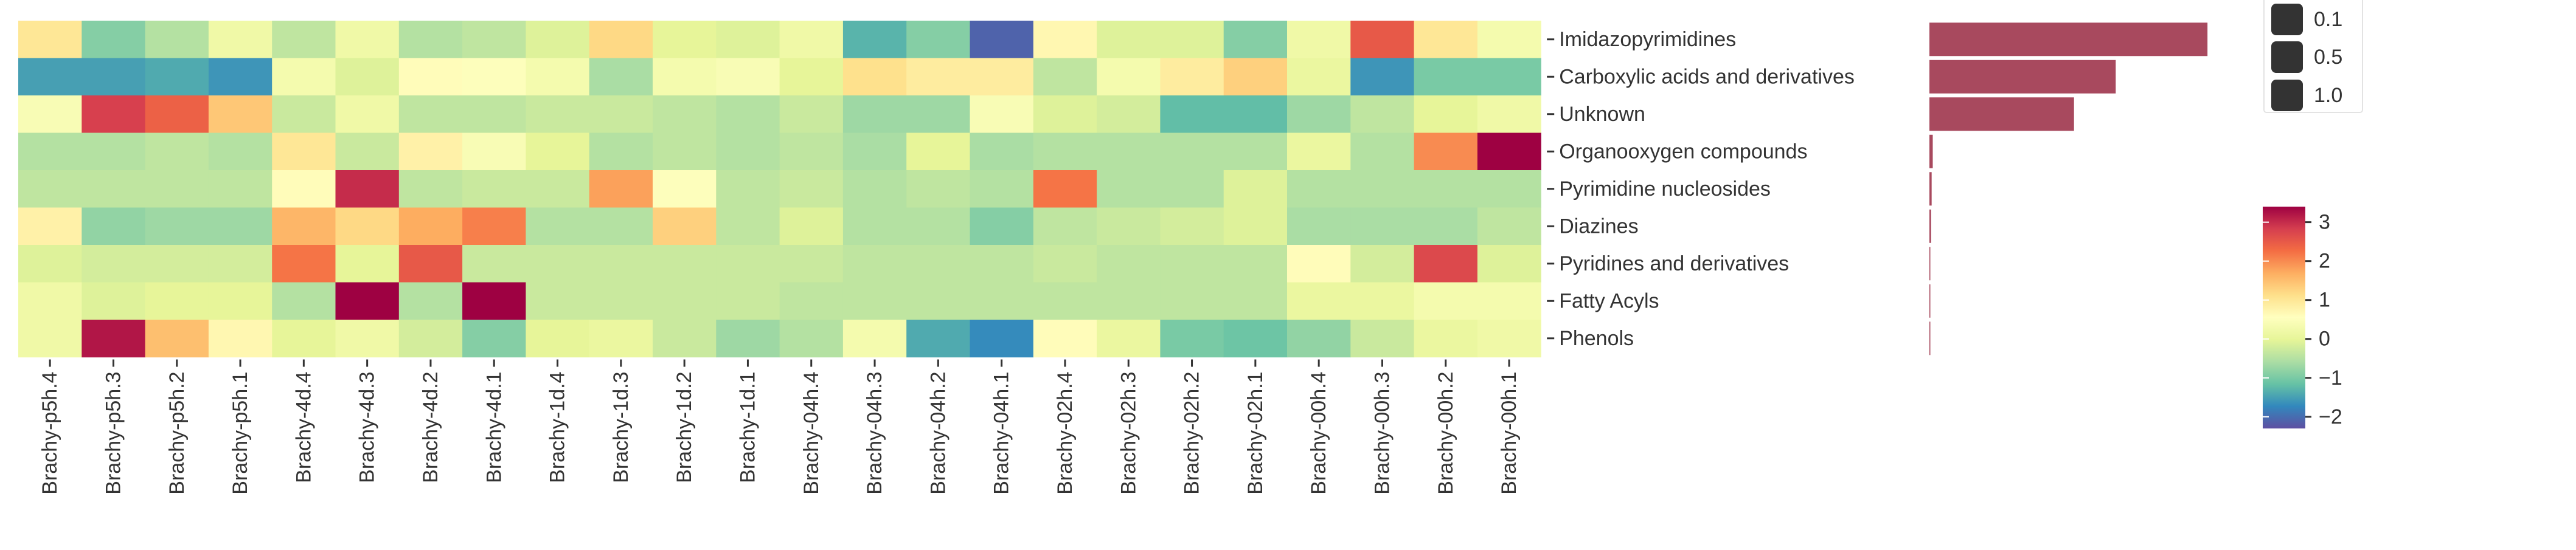 This screenshot has height=550, width=2576. I want to click on bar-chart, so click(2068, 189).